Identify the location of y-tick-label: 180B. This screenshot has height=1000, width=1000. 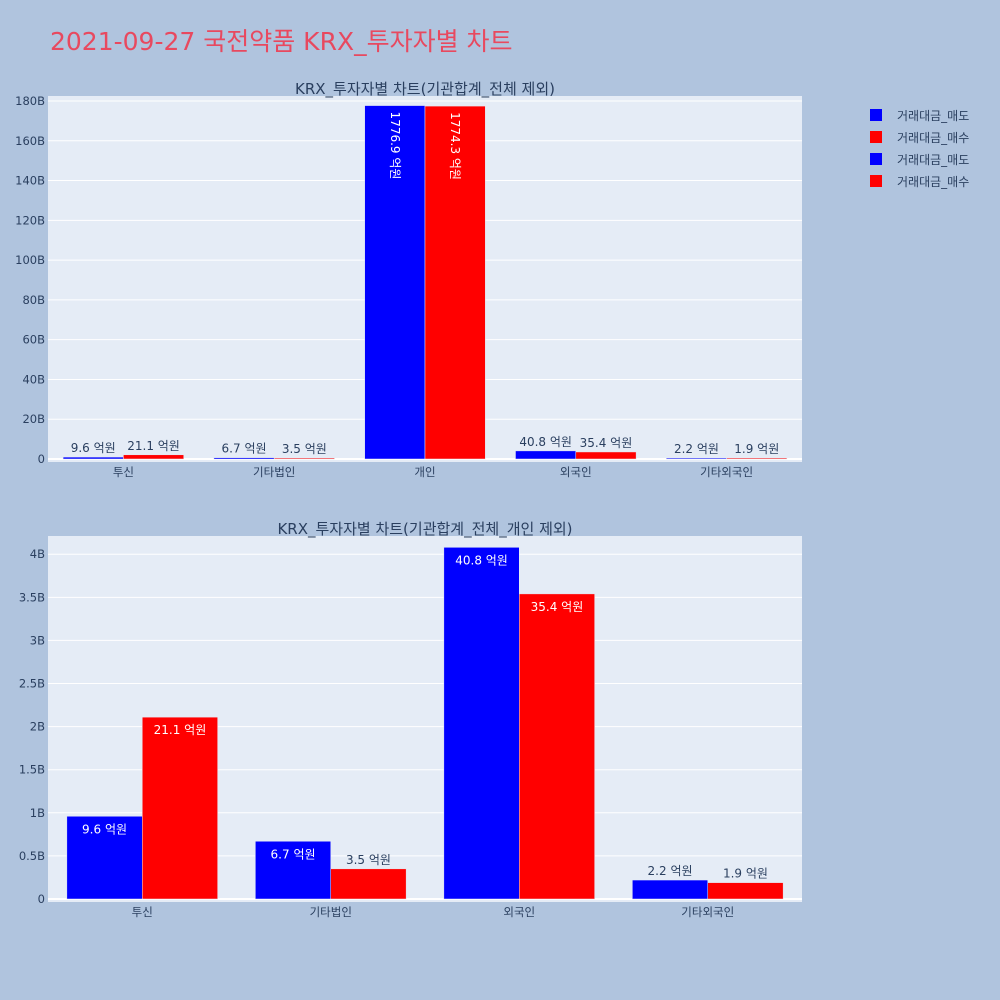
(30, 101).